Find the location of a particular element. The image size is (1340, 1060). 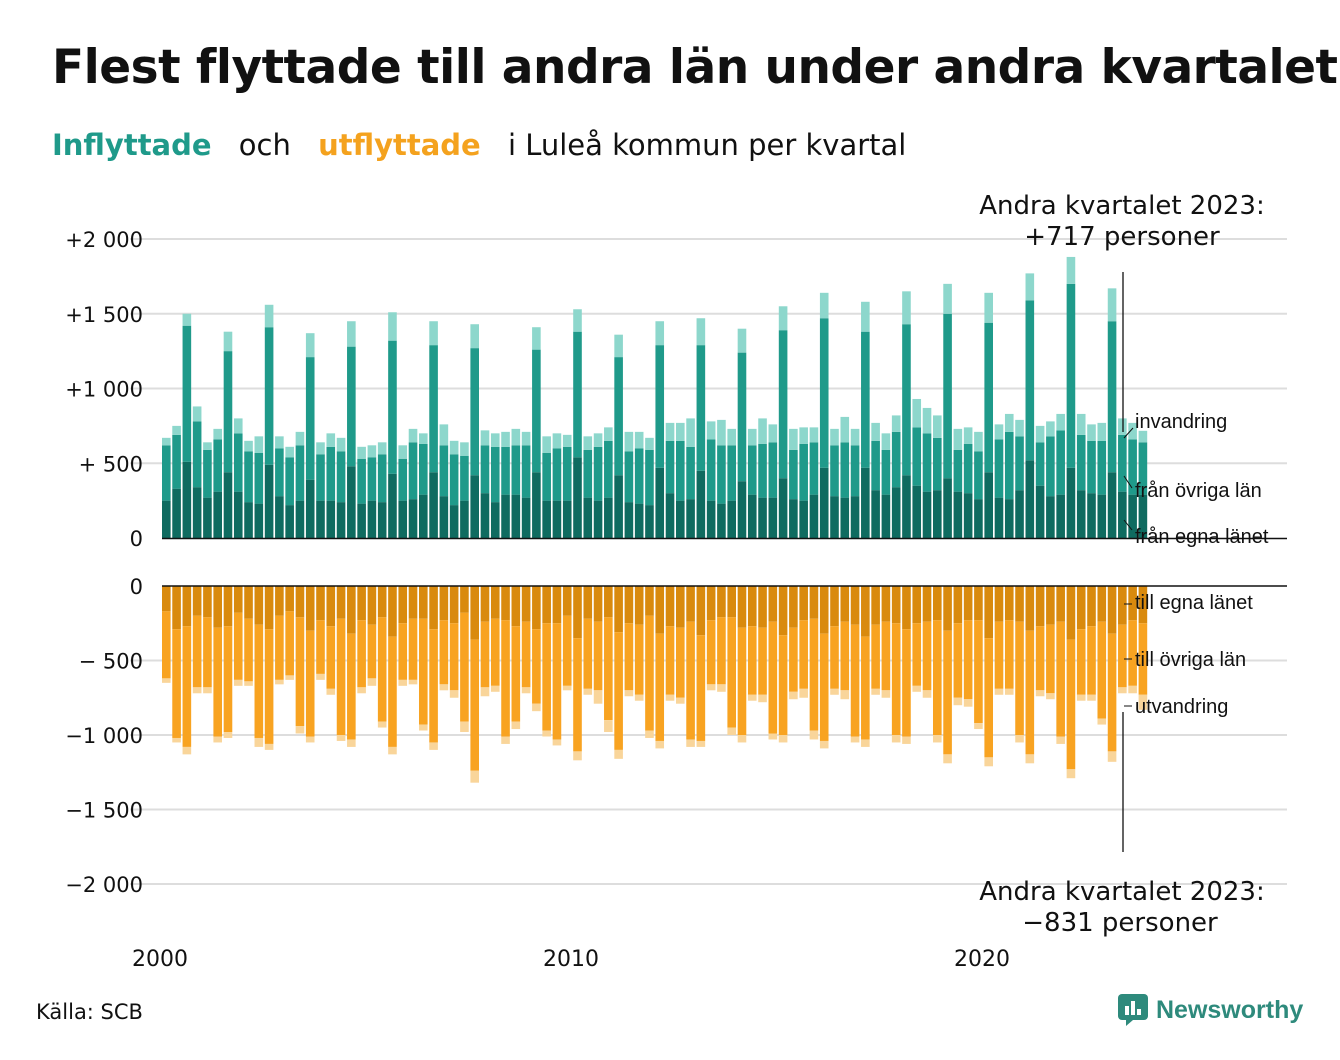

source-note: Källa: SCB is located at coordinates (89, 1012).